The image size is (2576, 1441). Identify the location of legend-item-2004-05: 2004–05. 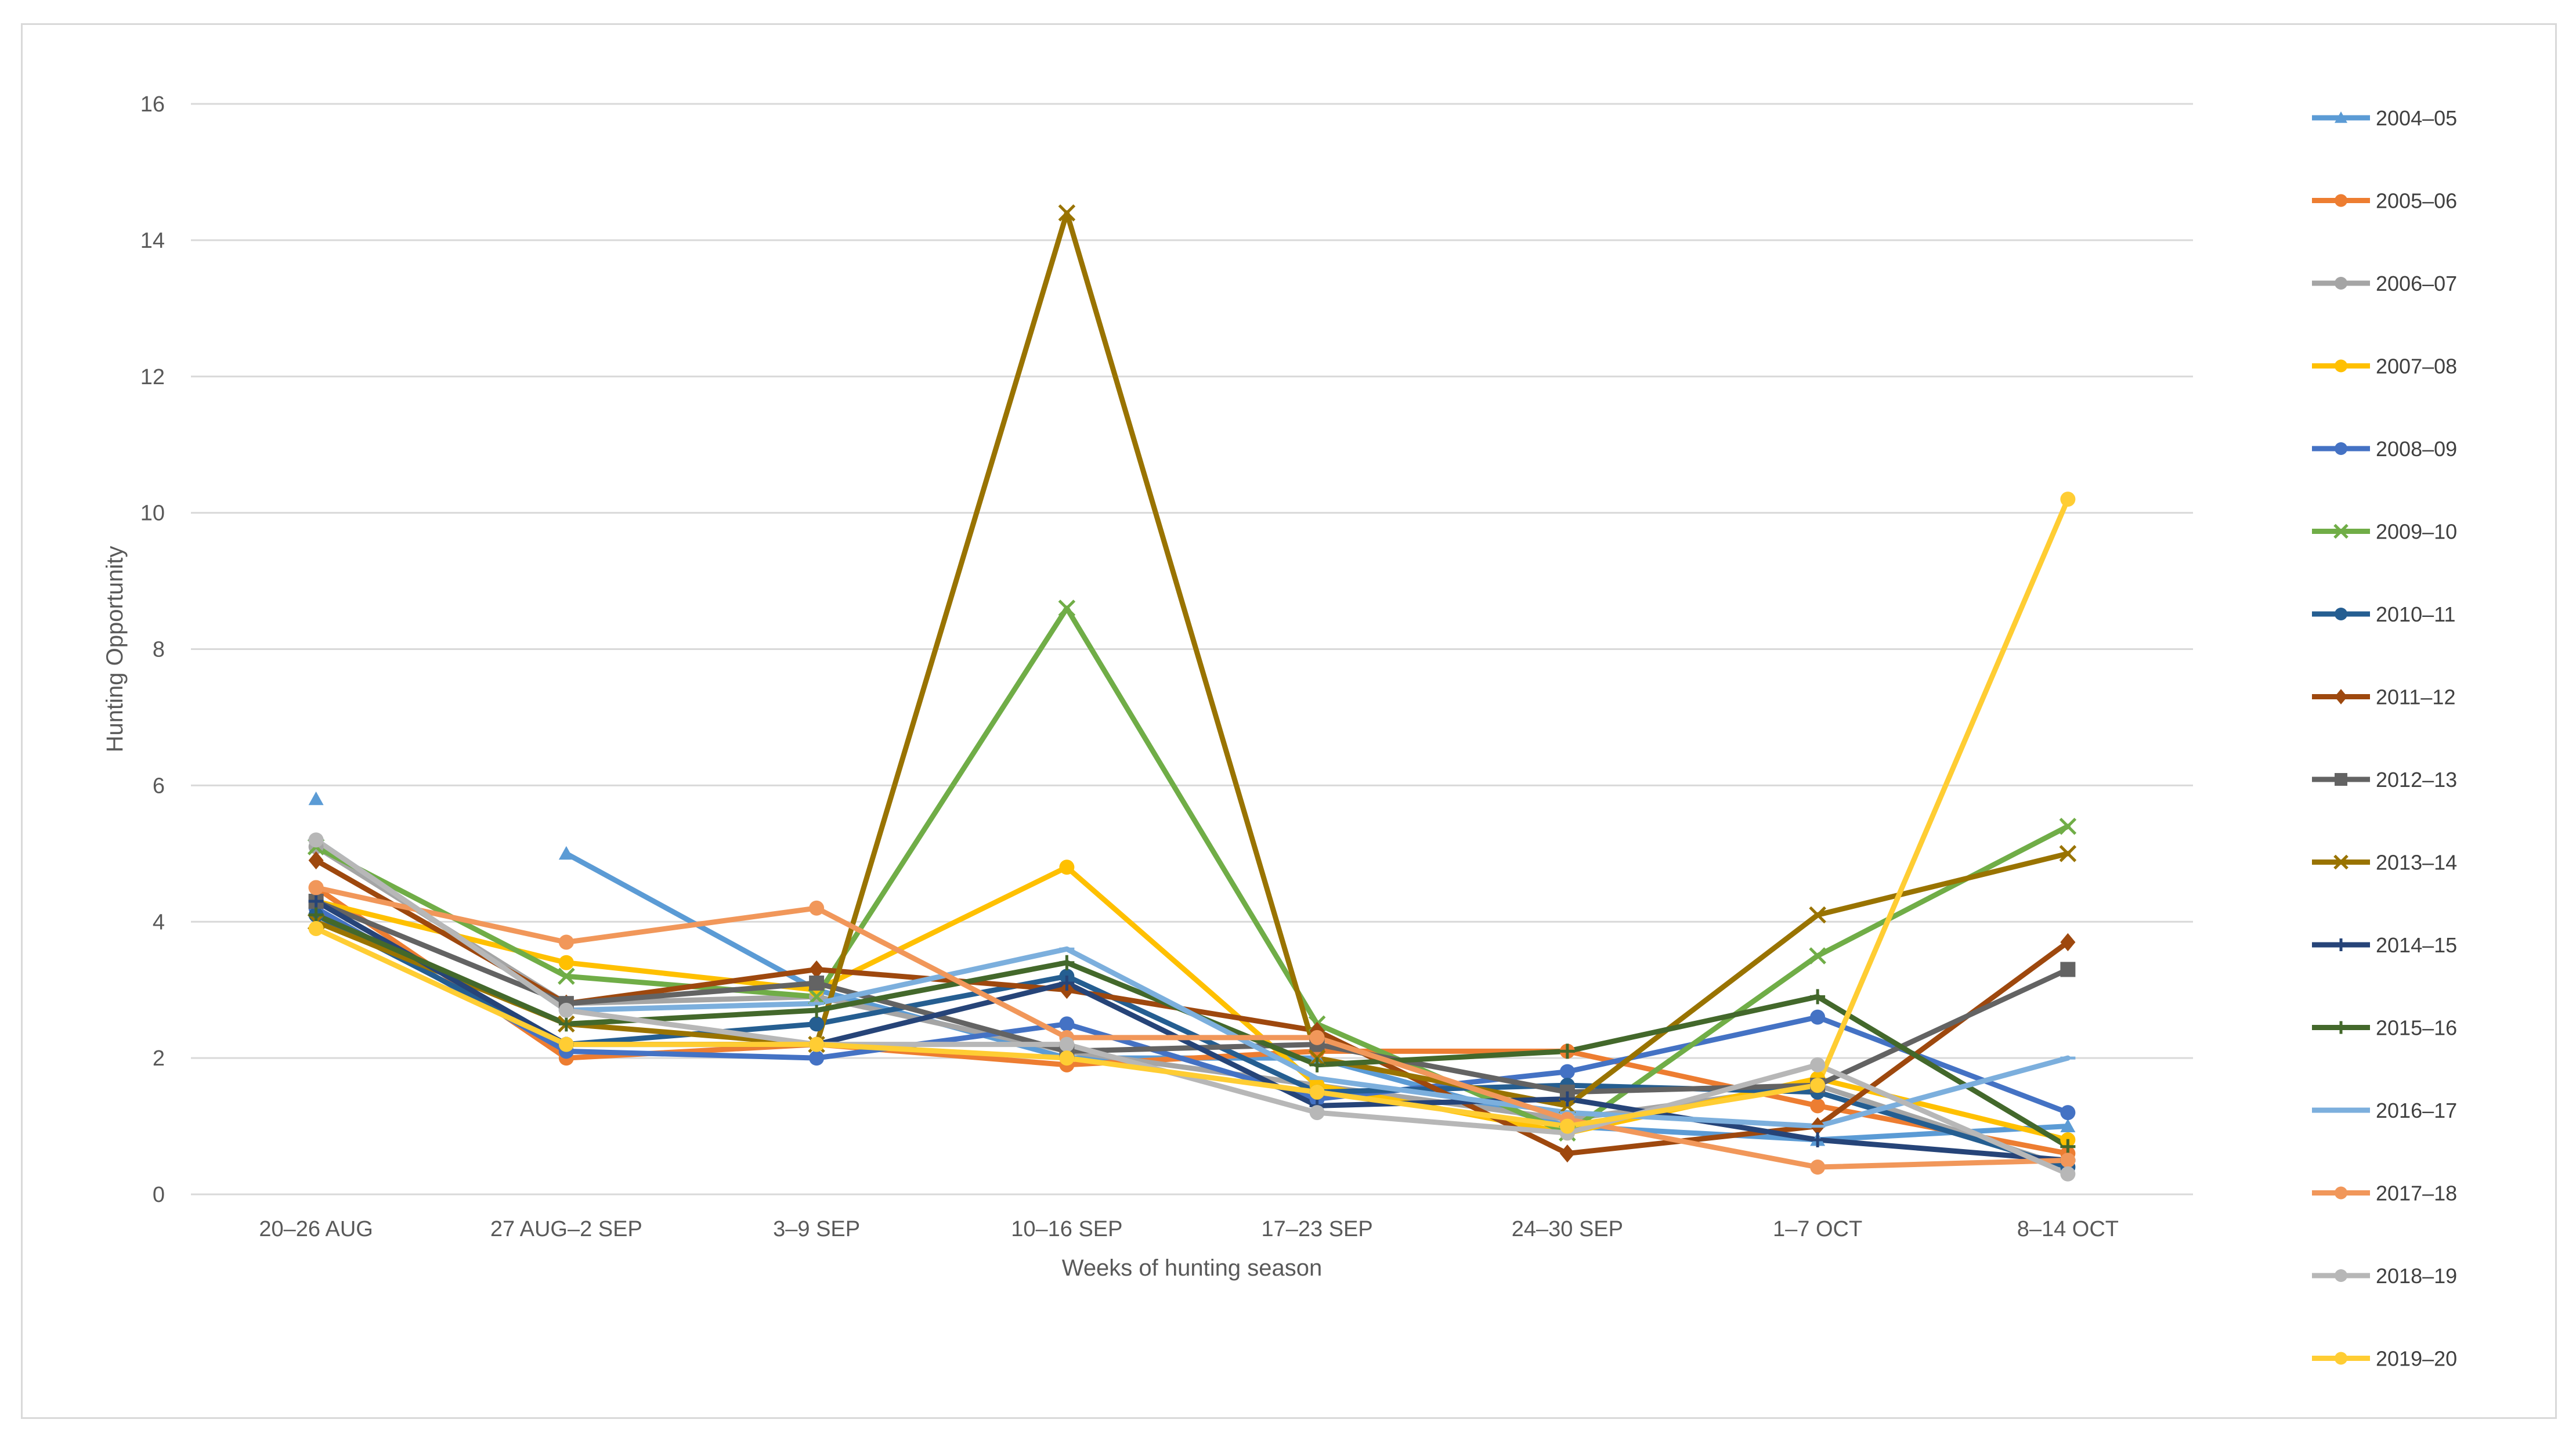
(2384, 118).